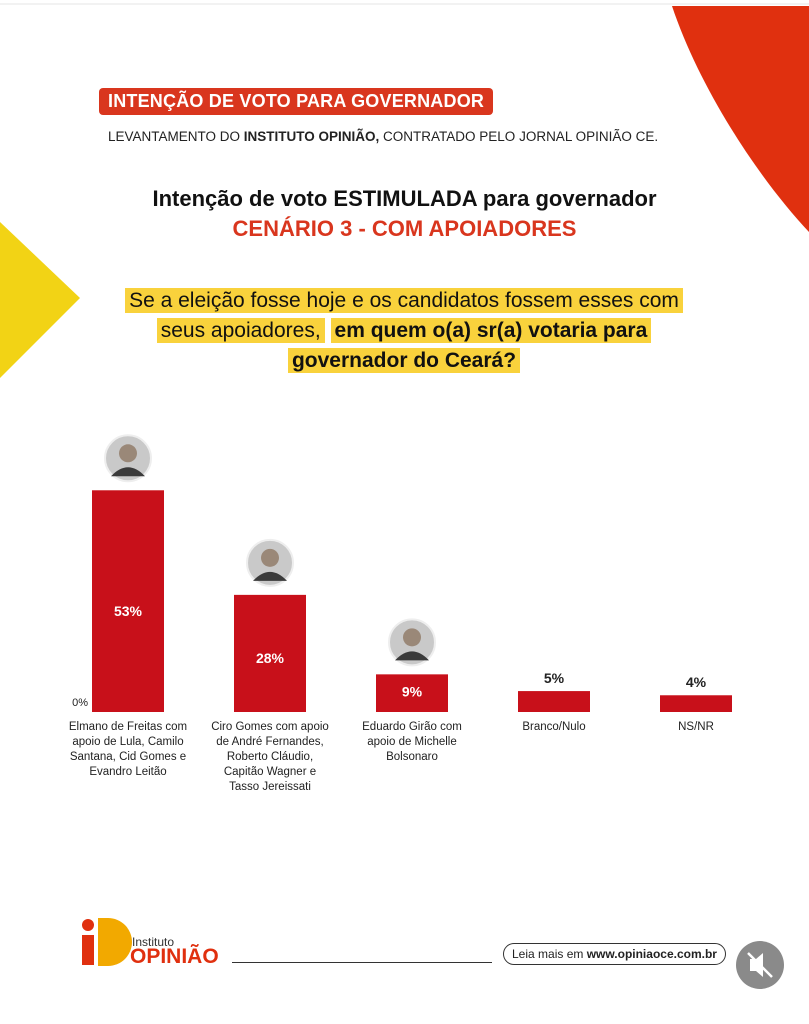  Describe the element at coordinates (176, 136) in the screenshot. I see `survey-text: LEVANTAMENTO DO` at that location.